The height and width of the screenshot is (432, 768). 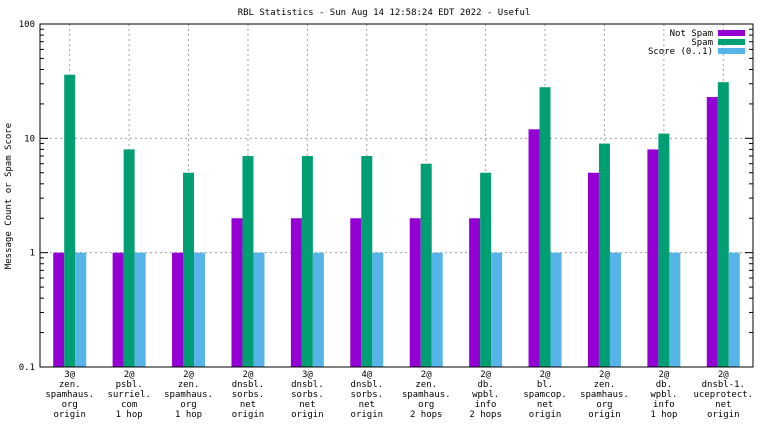 What do you see at coordinates (664, 405) in the screenshot?
I see `x-tick-label-line: info` at bounding box center [664, 405].